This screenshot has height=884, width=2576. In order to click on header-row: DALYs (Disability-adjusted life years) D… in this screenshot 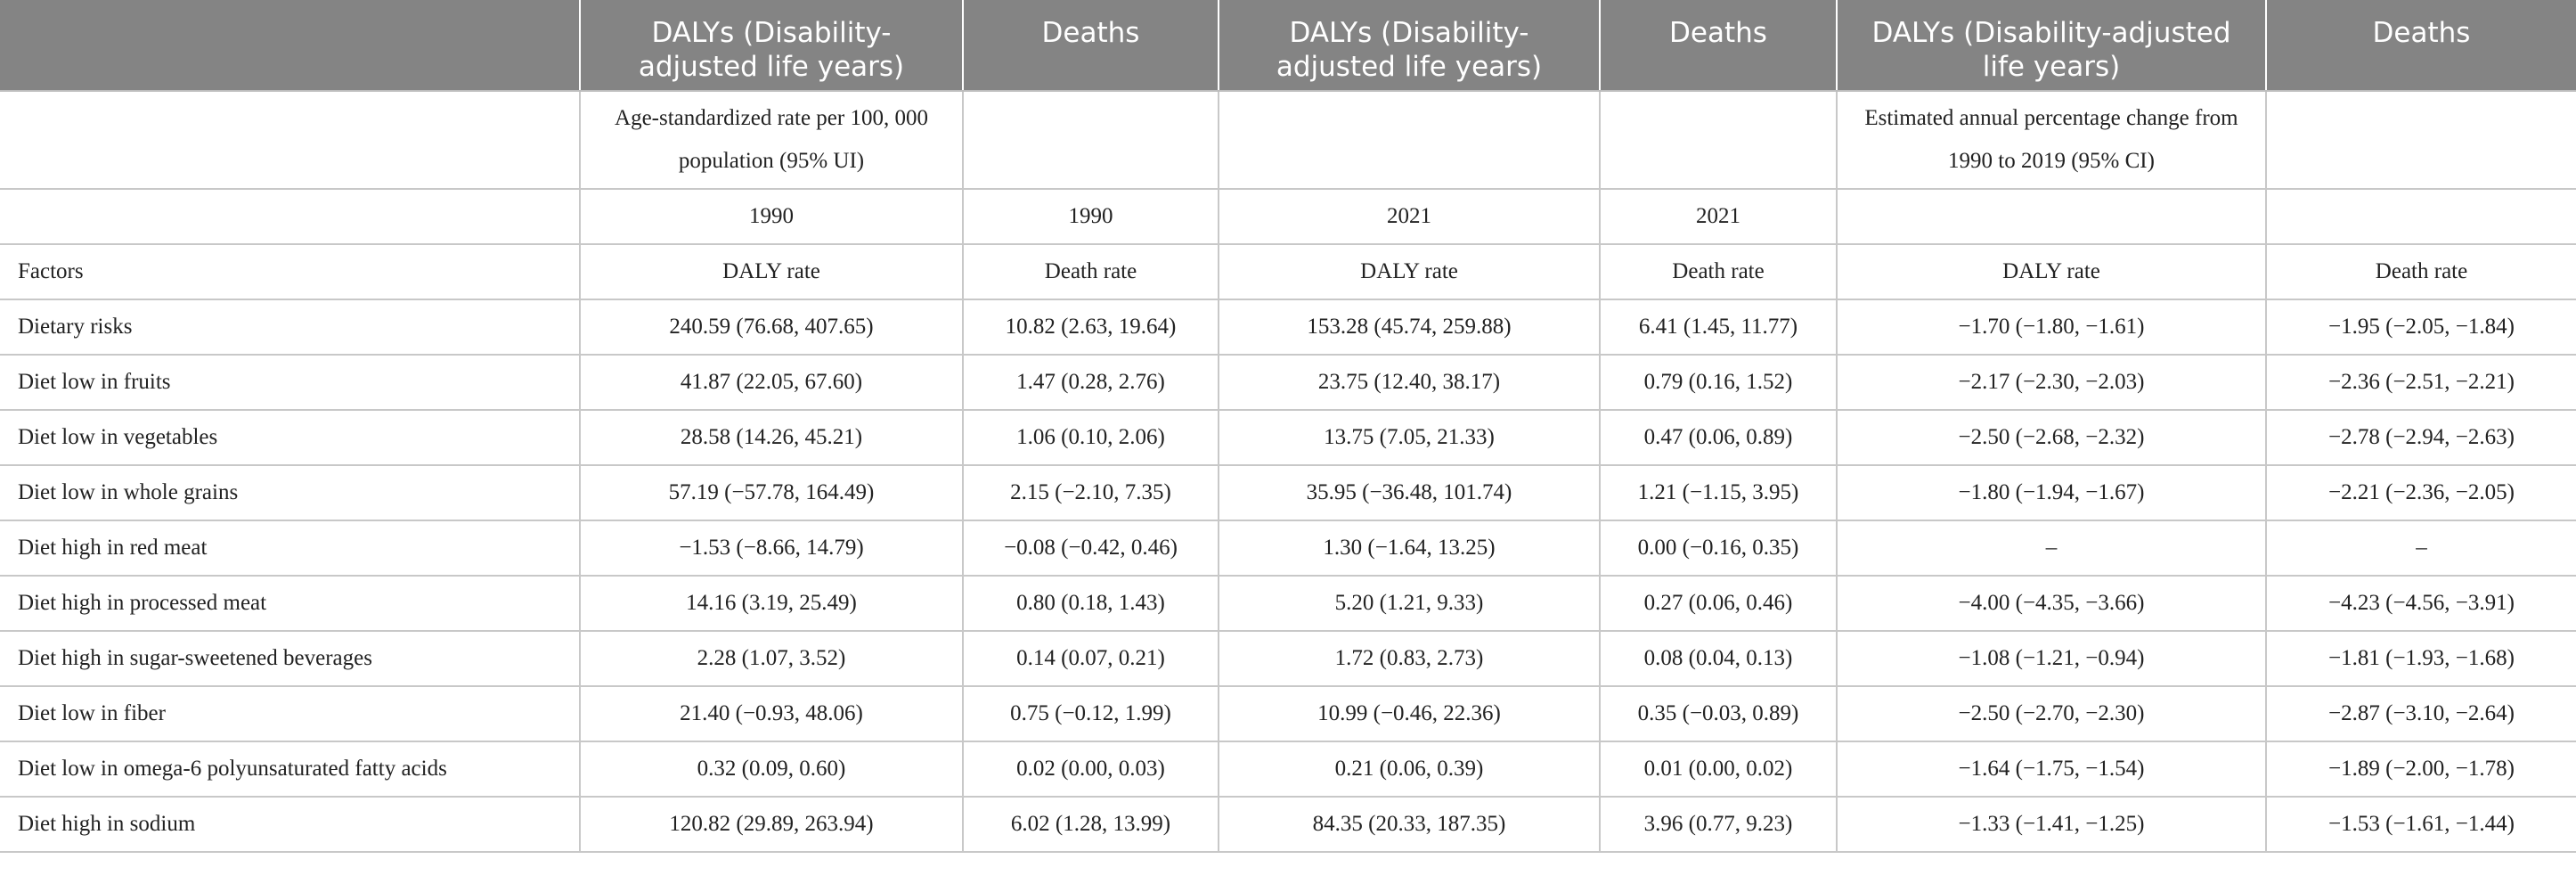, I will do `click(1288, 46)`.